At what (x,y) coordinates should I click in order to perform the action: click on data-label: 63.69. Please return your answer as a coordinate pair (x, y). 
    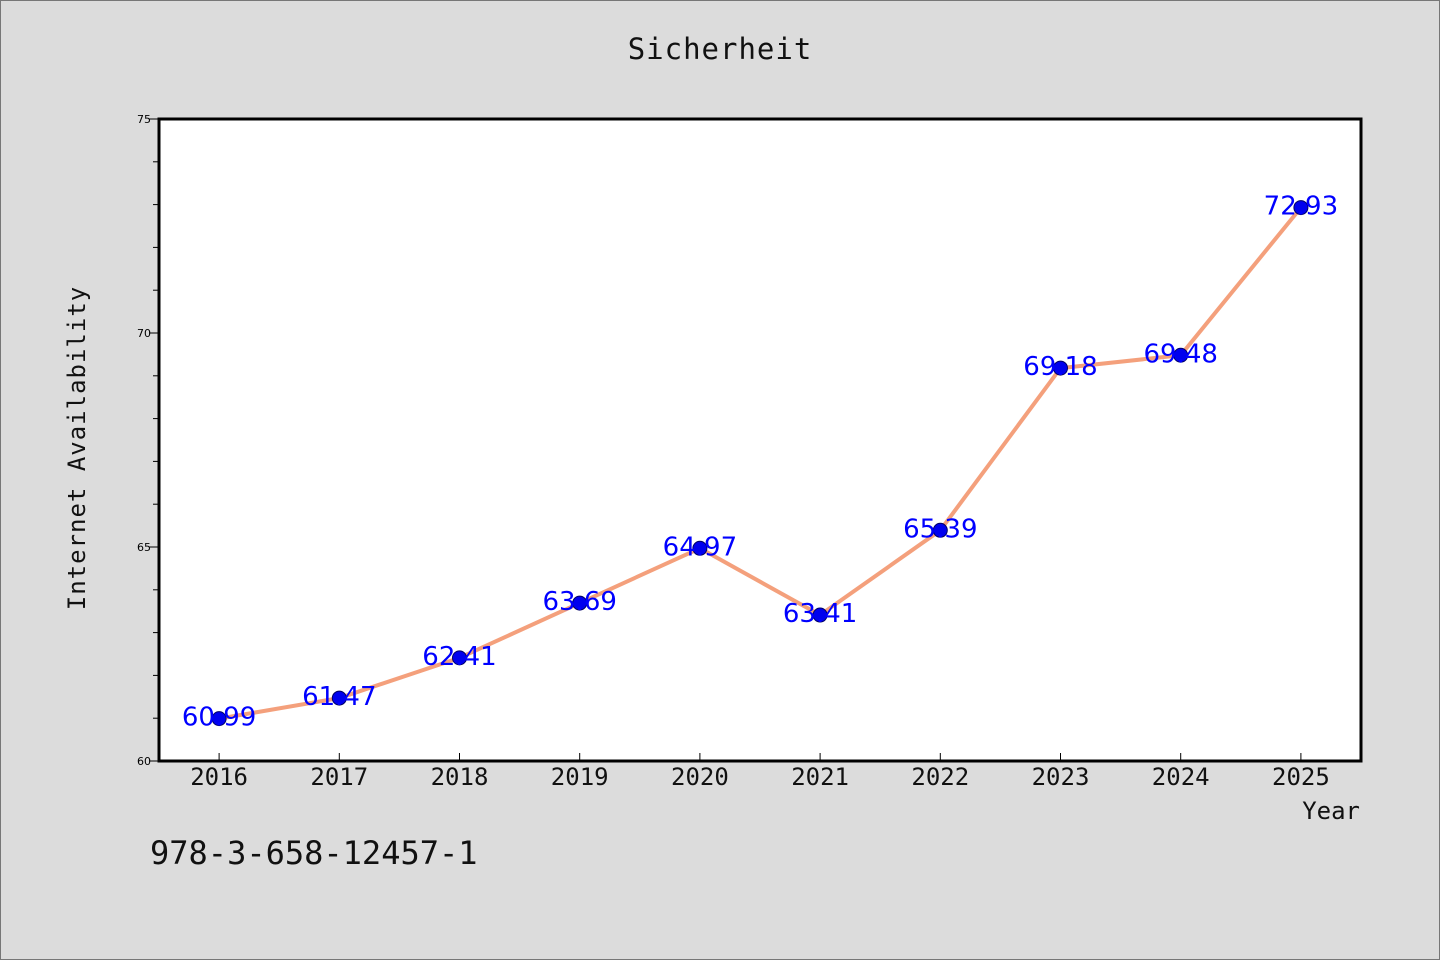
    Looking at the image, I should click on (579, 602).